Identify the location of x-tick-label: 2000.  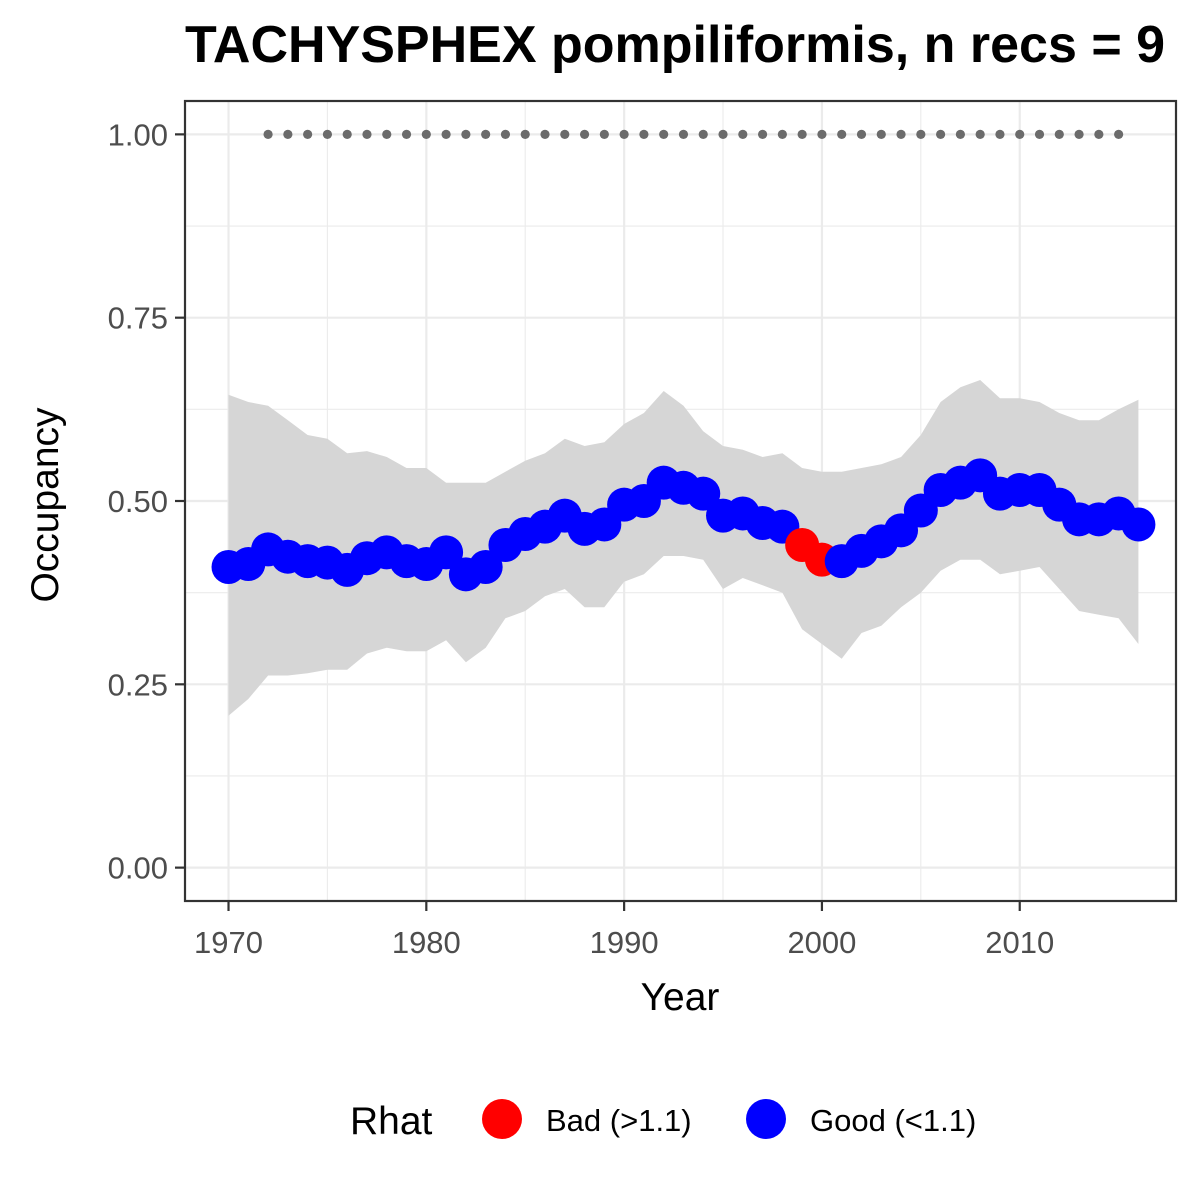
(821, 942).